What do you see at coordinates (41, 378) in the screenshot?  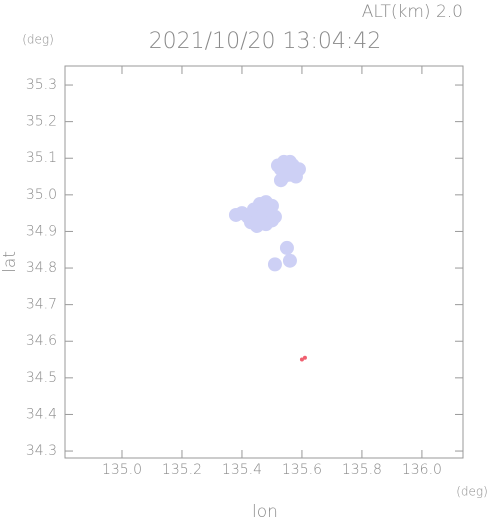 I see `y-tick-label: 34.5` at bounding box center [41, 378].